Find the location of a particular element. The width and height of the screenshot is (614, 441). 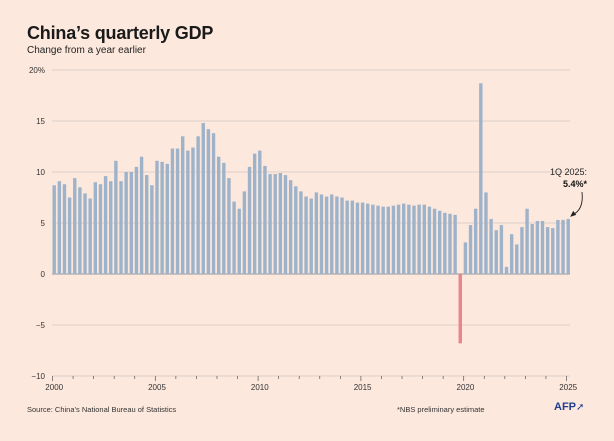

footnote: *NBS preliminary estimate is located at coordinates (441, 409).